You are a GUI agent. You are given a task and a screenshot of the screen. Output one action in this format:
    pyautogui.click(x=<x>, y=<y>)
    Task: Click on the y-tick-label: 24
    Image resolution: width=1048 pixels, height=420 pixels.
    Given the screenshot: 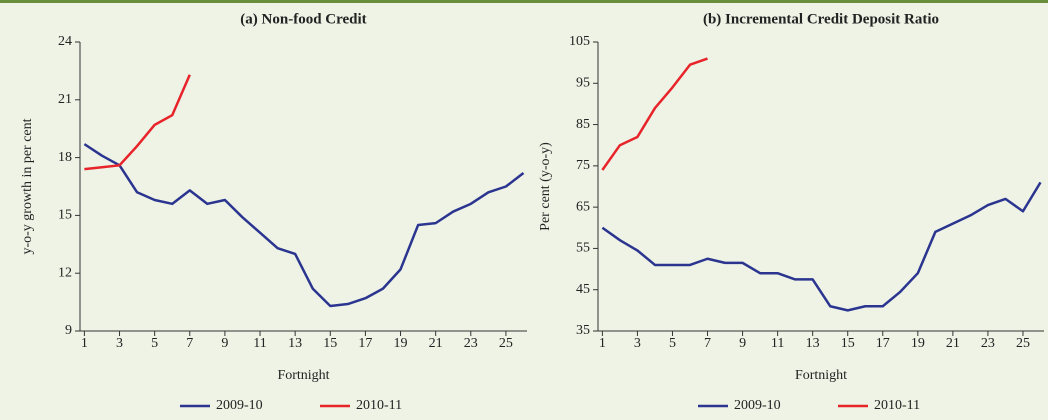 What is the action you would take?
    pyautogui.click(x=65, y=41)
    